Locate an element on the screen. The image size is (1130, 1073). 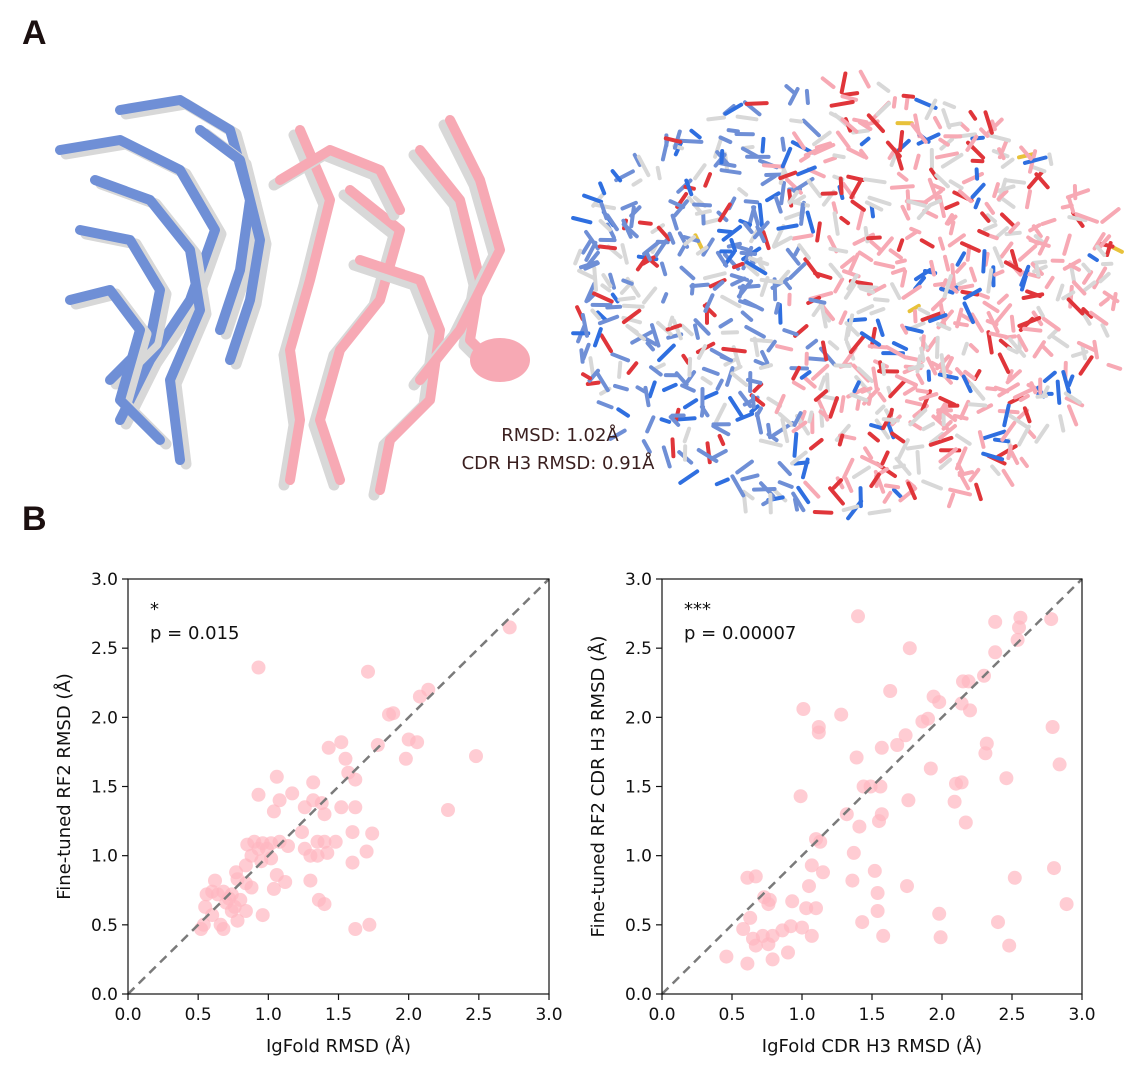
helix-ribbon is located at coordinates (500, 360).